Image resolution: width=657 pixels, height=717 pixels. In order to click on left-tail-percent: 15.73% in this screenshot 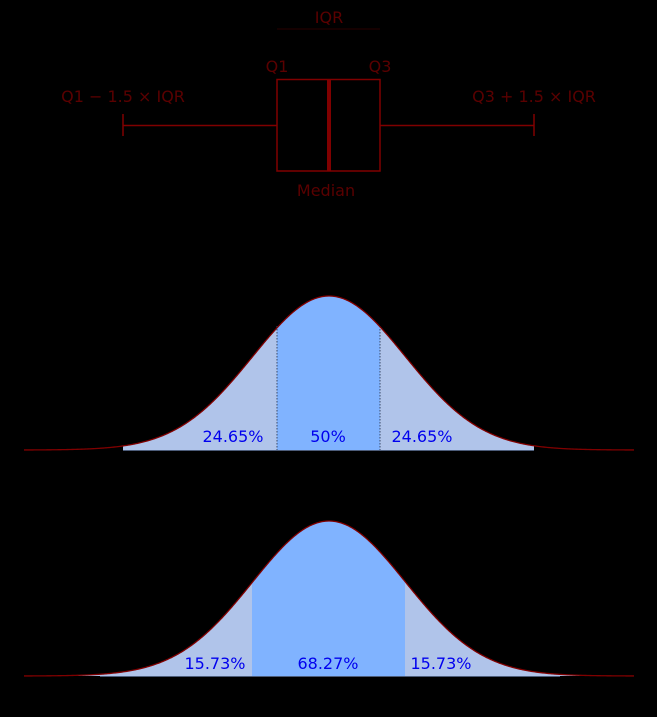, I will do `click(214, 663)`.